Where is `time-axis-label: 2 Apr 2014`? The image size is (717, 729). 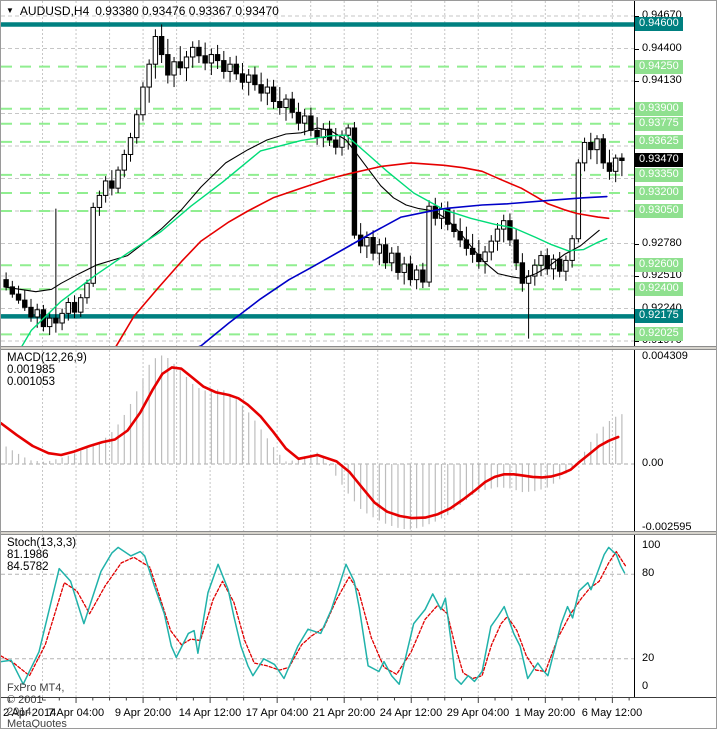
time-axis-label: 2 Apr 2014 is located at coordinates (30, 713).